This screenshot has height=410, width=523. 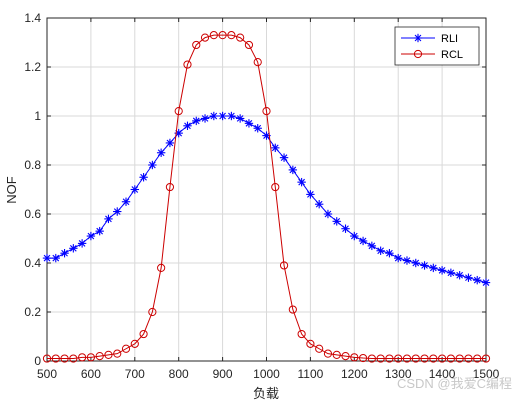 What do you see at coordinates (47, 374) in the screenshot?
I see `x-tick-label: 500` at bounding box center [47, 374].